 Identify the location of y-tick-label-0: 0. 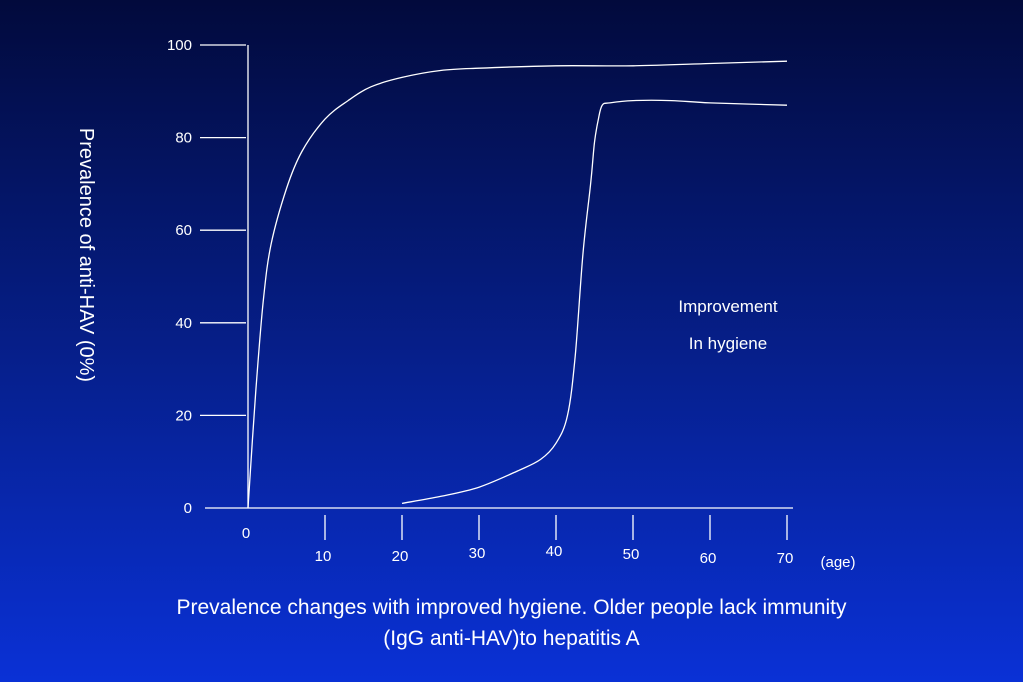
(188, 508).